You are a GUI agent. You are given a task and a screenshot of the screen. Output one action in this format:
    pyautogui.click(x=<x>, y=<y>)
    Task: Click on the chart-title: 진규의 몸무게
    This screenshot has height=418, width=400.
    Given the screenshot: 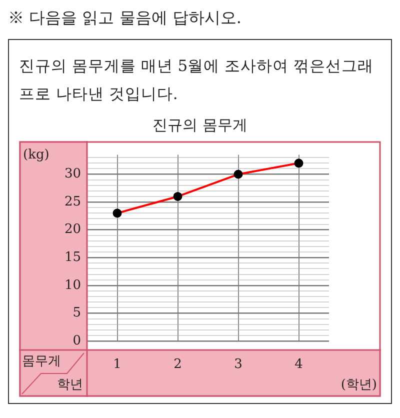 What is the action you would take?
    pyautogui.click(x=200, y=125)
    